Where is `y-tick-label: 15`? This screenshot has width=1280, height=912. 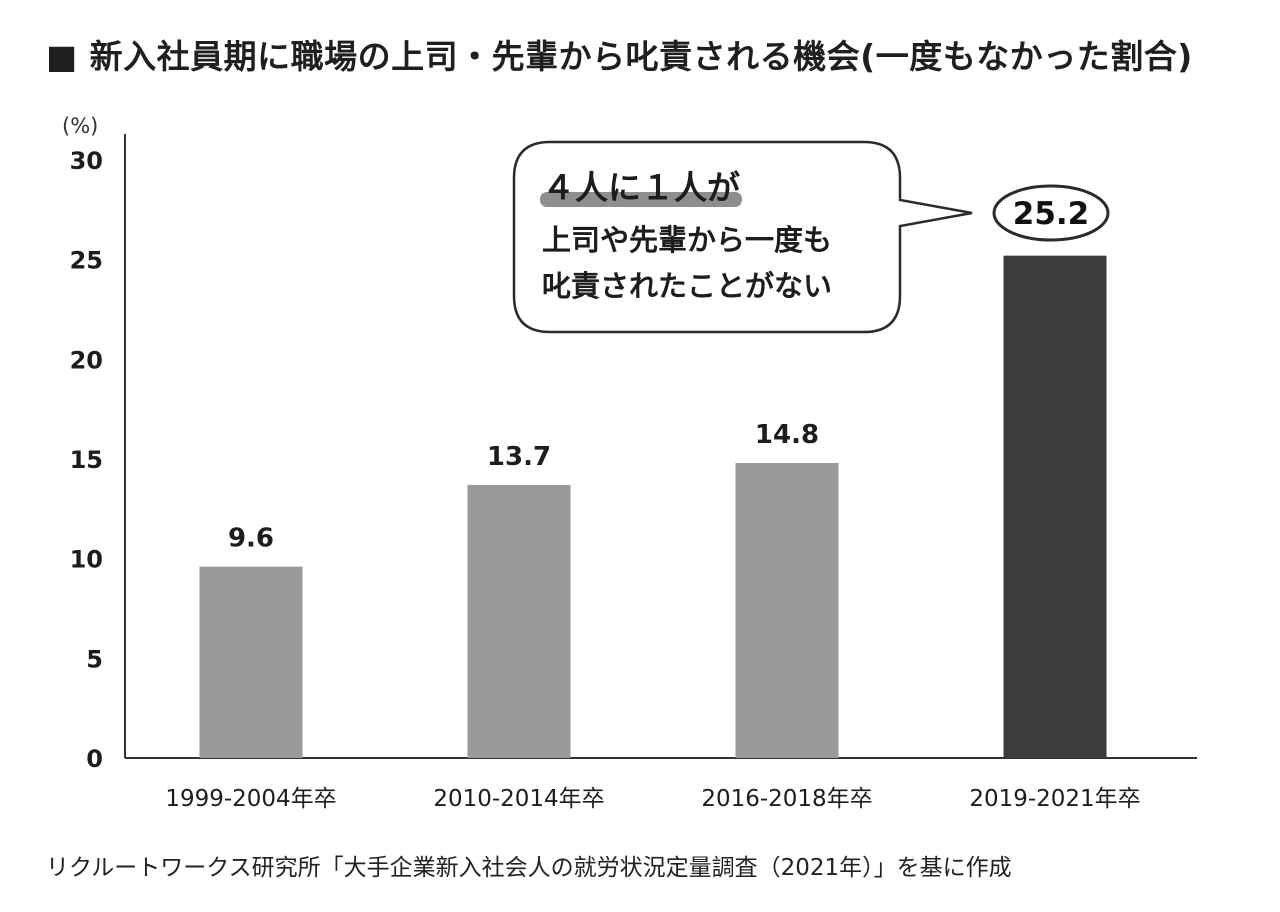 y-tick-label: 15 is located at coordinates (86, 460).